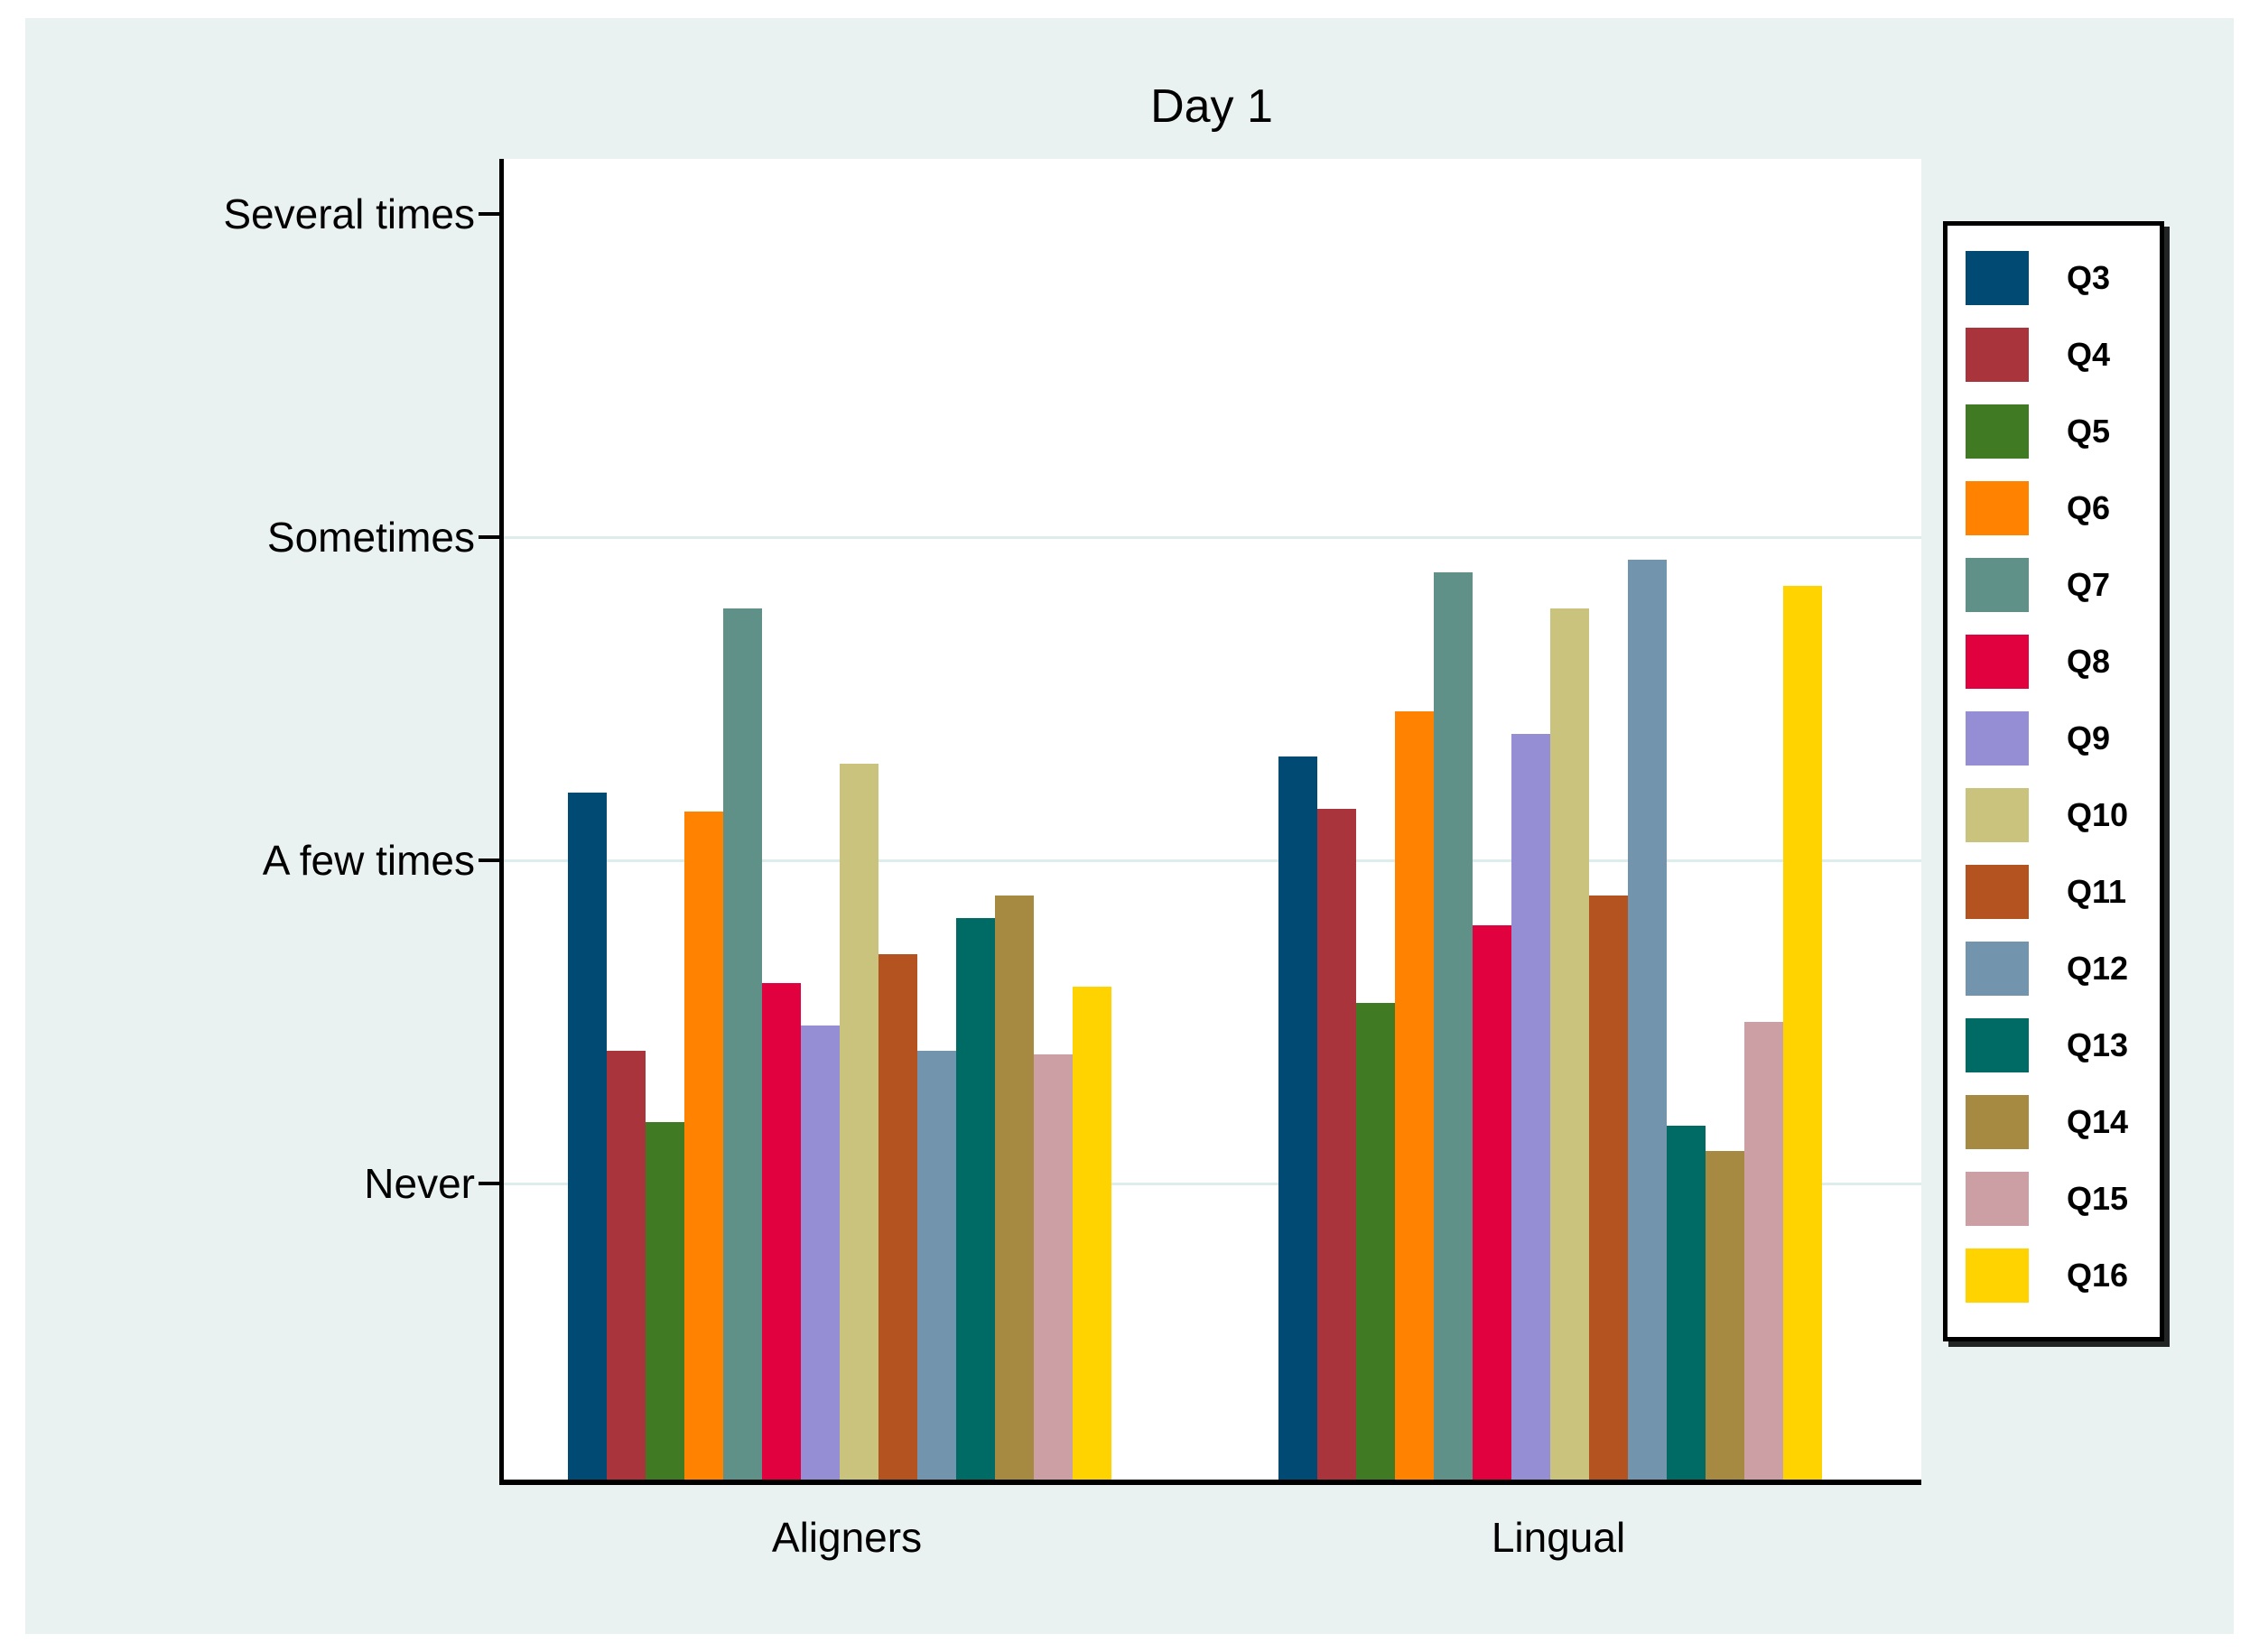  I want to click on bar-Q13-aligners, so click(975, 1199).